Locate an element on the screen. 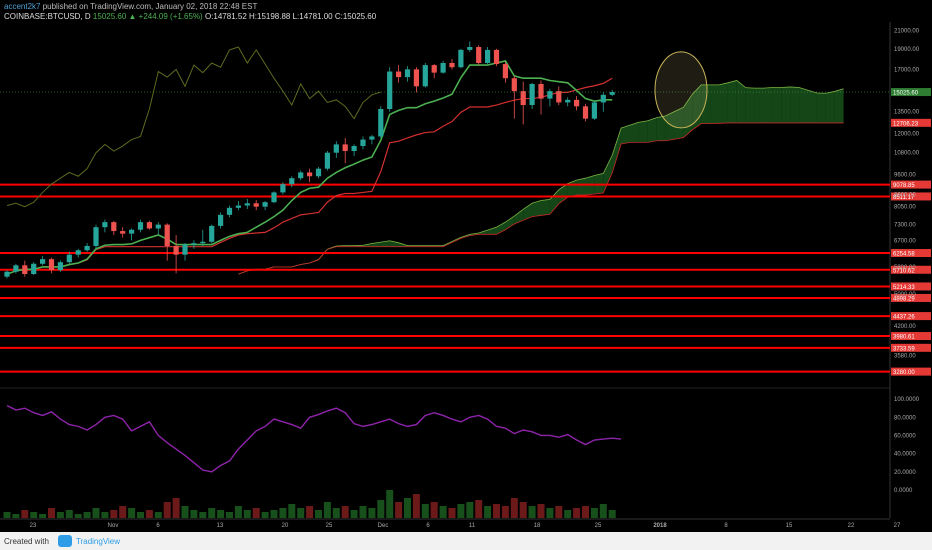 The height and width of the screenshot is (550, 932). price-tick-label: 12000.00 is located at coordinates (907, 134).